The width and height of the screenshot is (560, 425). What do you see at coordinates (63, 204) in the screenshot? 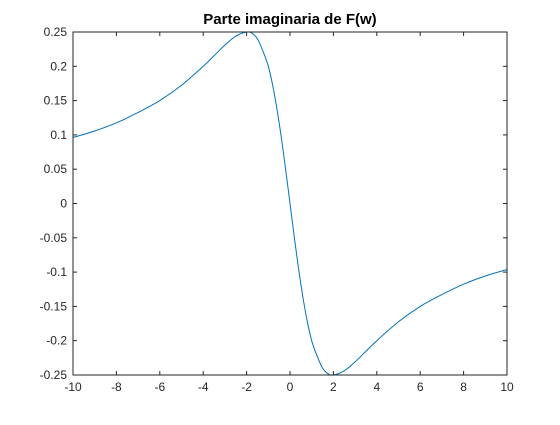
I see `y-tick-label: 0` at bounding box center [63, 204].